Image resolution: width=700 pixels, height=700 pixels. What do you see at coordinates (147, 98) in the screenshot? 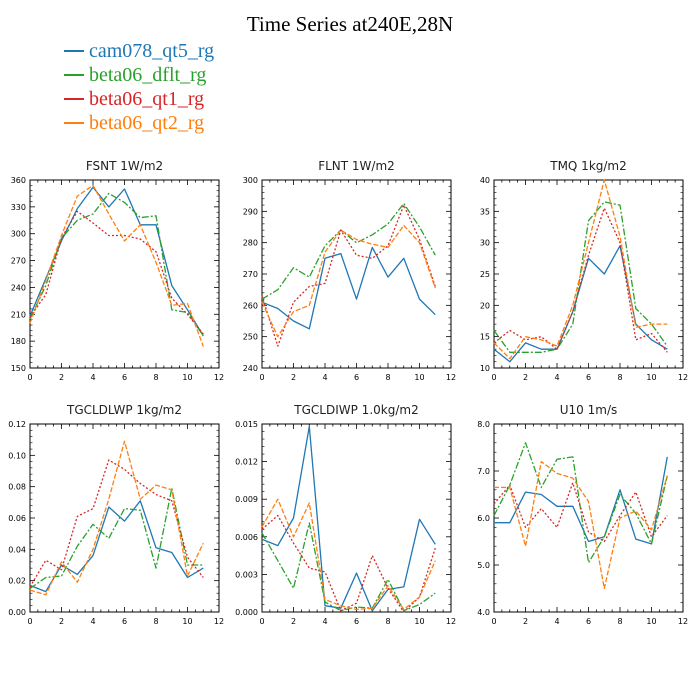
I see `legend-label-beta06-qt1-rg: beta06_qt1_rg` at bounding box center [147, 98].